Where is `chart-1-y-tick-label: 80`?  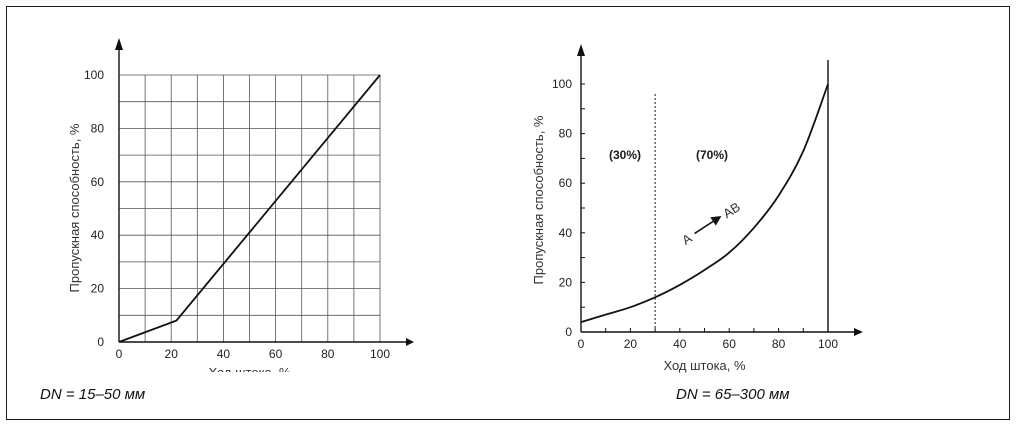 chart-1-y-tick-label: 80 is located at coordinates (98, 128).